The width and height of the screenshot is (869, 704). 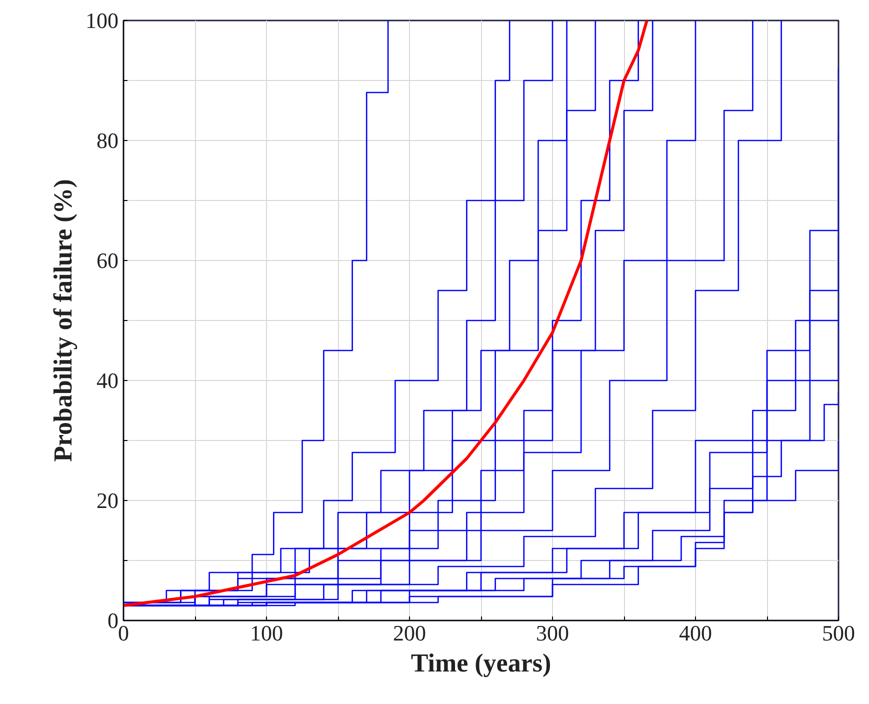 What do you see at coordinates (107, 380) in the screenshot?
I see `y-tick-label: 40` at bounding box center [107, 380].